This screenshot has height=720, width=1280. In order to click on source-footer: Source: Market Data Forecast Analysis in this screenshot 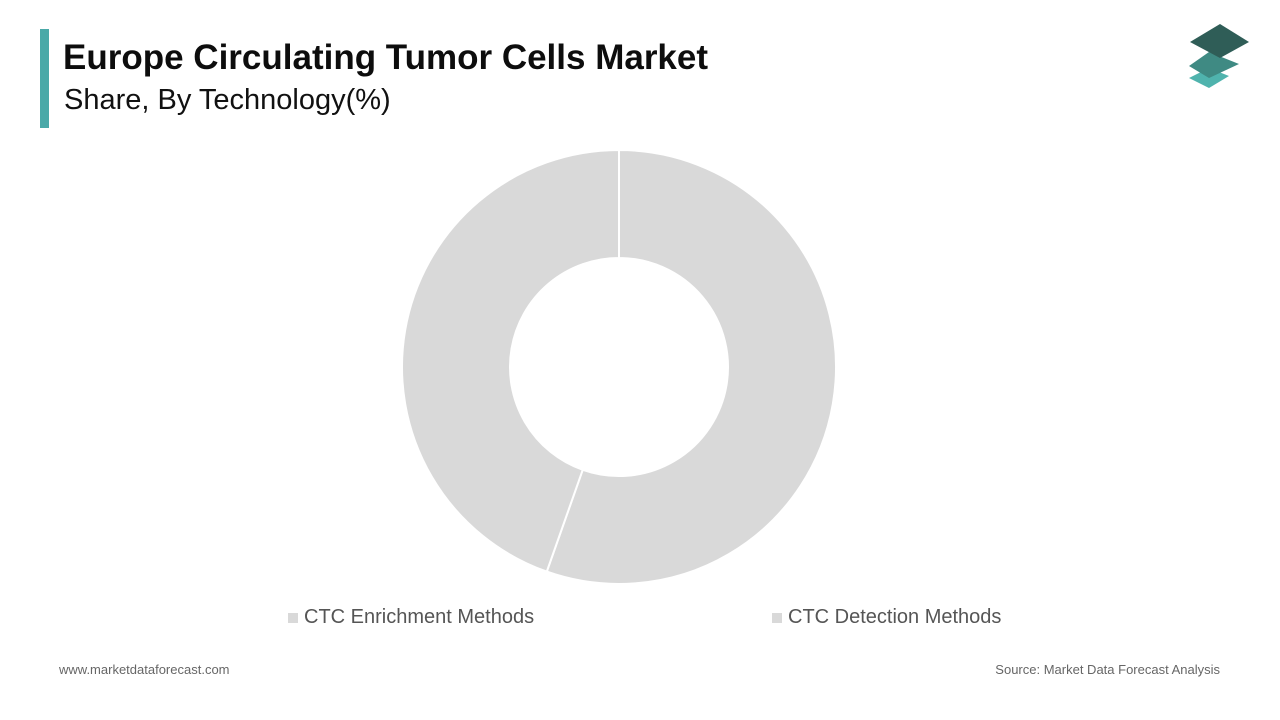, I will do `click(1107, 669)`.